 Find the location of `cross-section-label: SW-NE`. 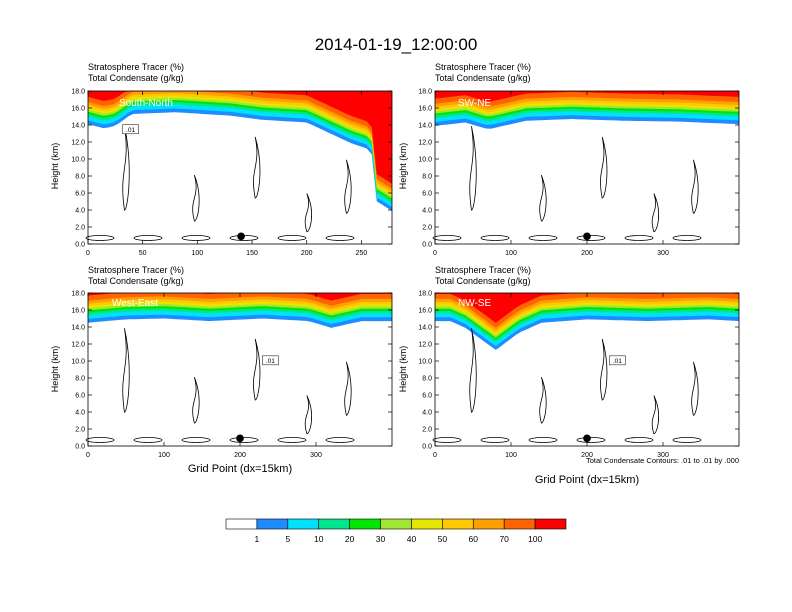

cross-section-label: SW-NE is located at coordinates (474, 103).